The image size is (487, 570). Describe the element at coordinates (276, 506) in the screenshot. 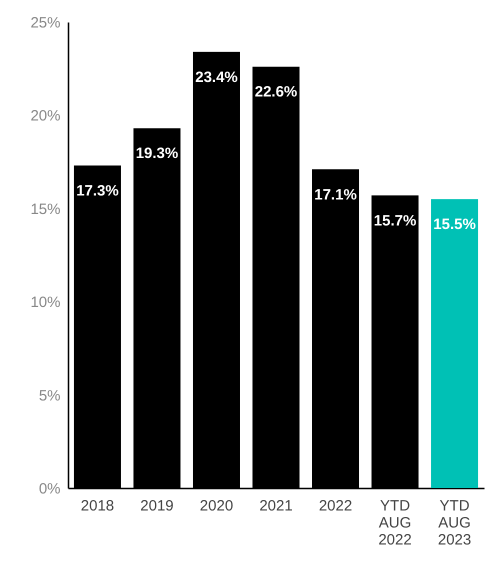

I see `x-tick-label: 2021` at that location.